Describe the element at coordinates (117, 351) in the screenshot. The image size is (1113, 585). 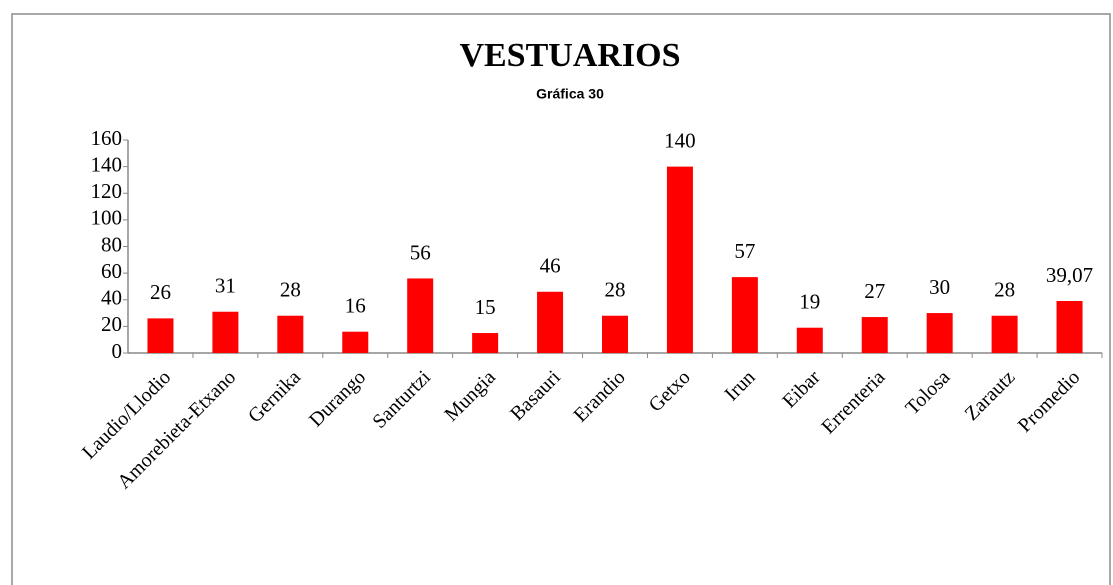
I see `y-tick-label: 0` at that location.